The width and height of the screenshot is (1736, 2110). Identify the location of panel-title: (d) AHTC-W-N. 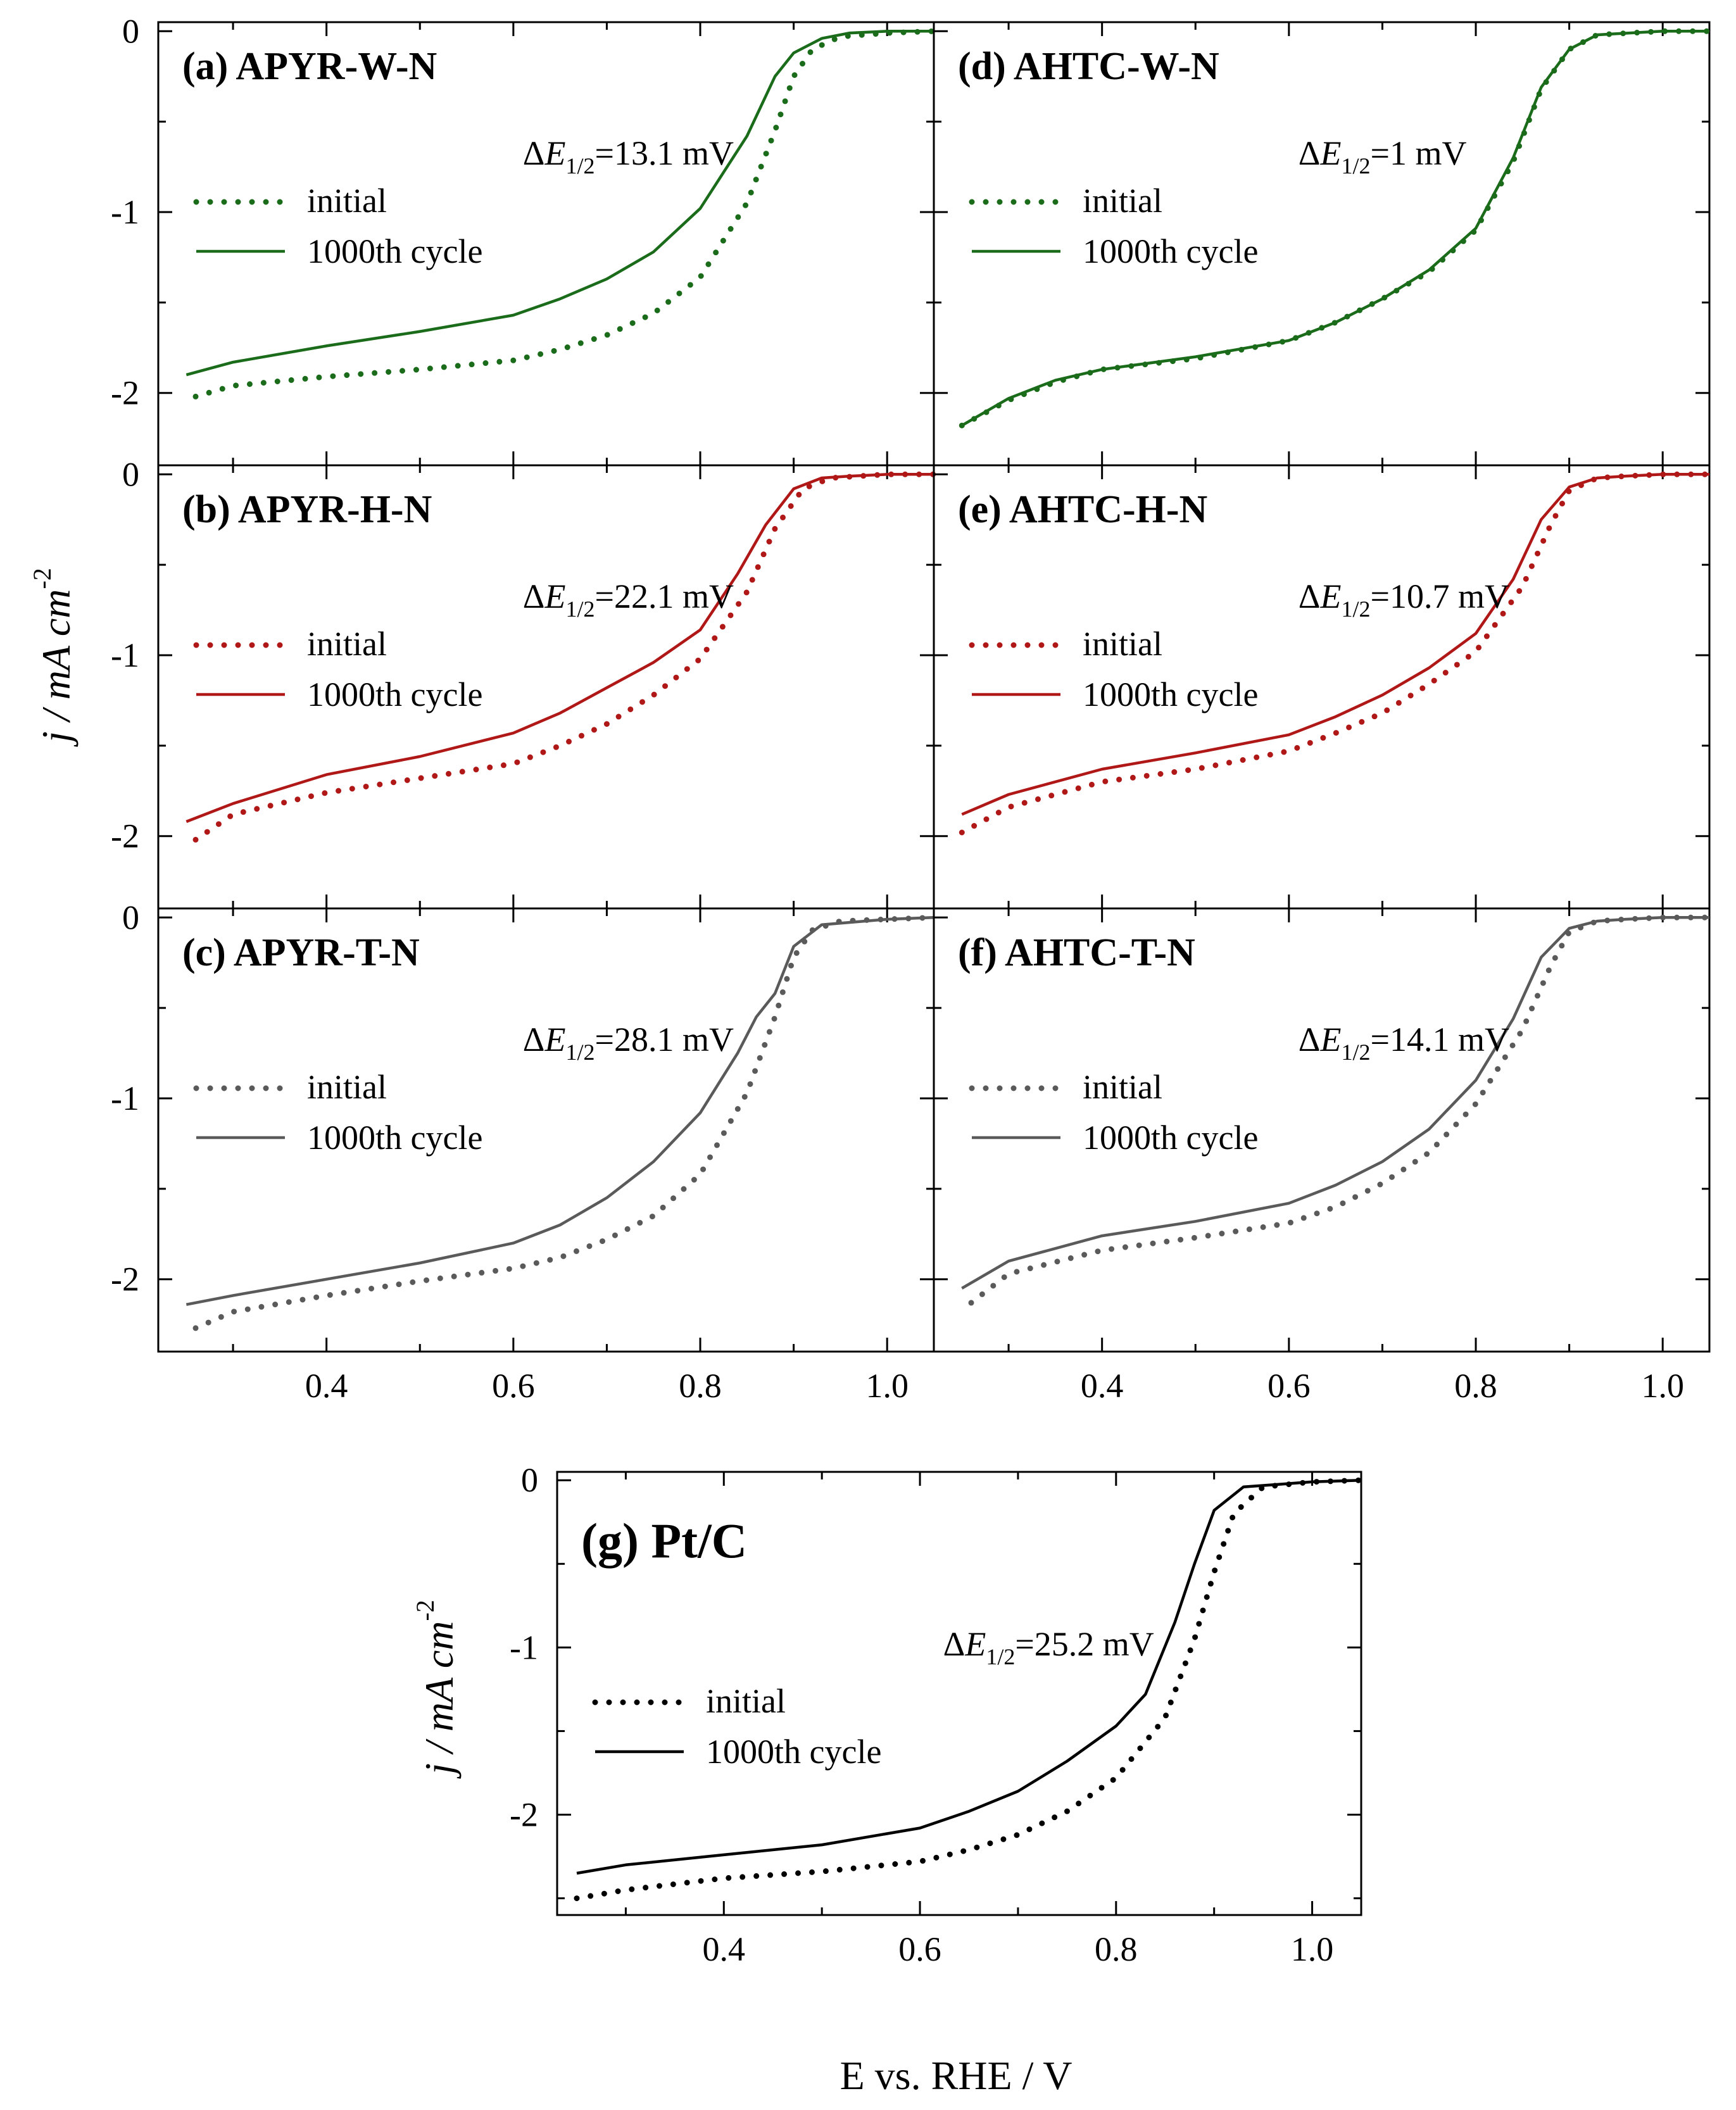
(1088, 66).